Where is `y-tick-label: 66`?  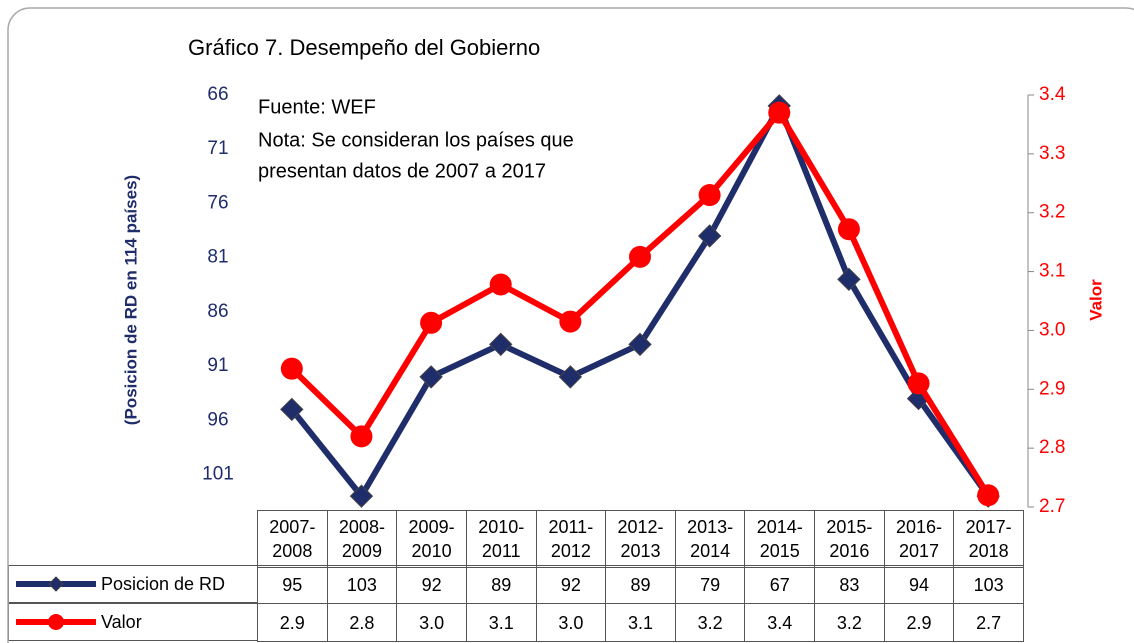
y-tick-label: 66 is located at coordinates (217, 94).